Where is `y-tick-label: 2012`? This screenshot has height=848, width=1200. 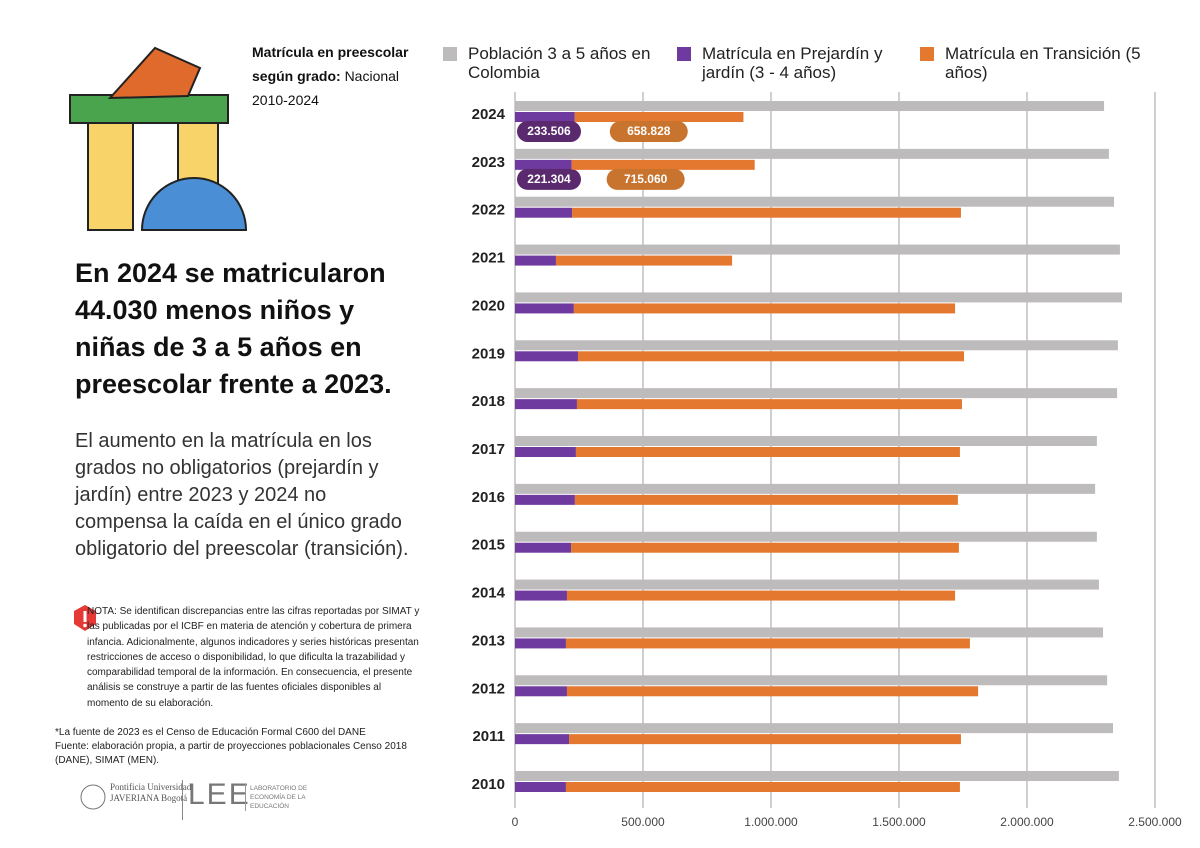 y-tick-label: 2012 is located at coordinates (488, 688).